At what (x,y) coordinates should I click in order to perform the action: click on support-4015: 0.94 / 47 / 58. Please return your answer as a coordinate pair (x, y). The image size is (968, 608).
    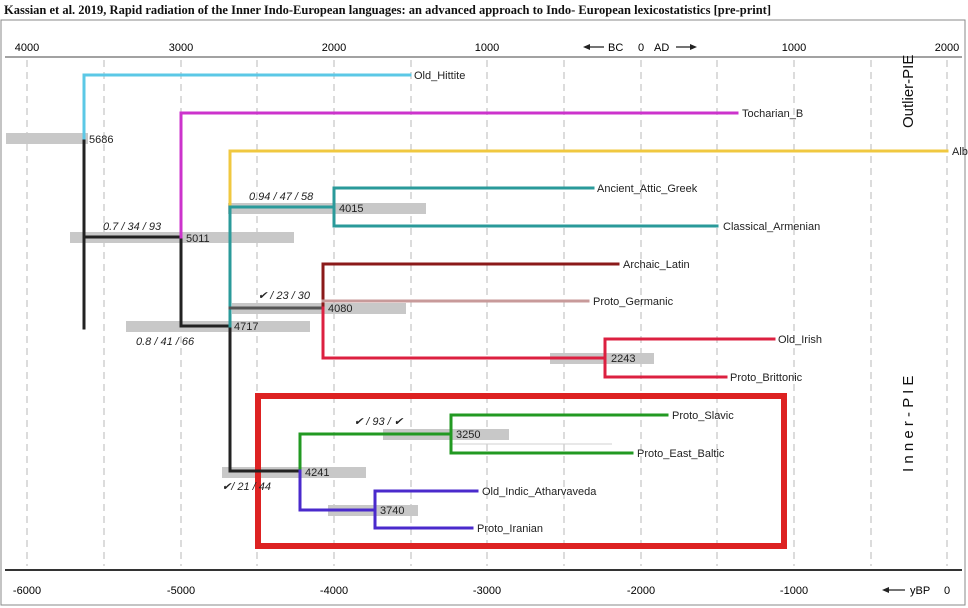
    Looking at the image, I should click on (281, 197).